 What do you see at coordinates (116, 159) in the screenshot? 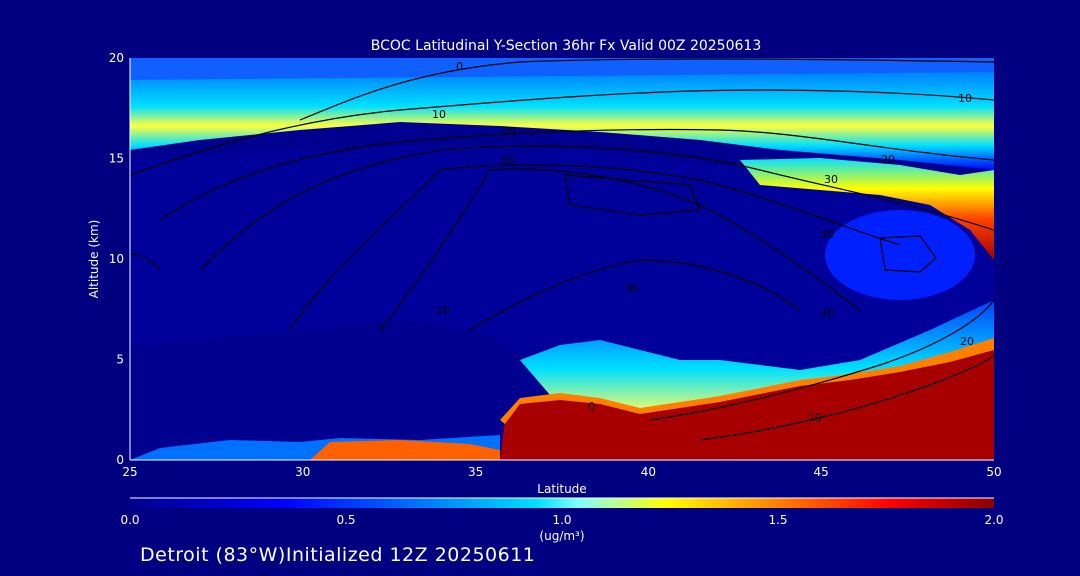
I see `y-tick-label: 15` at bounding box center [116, 159].